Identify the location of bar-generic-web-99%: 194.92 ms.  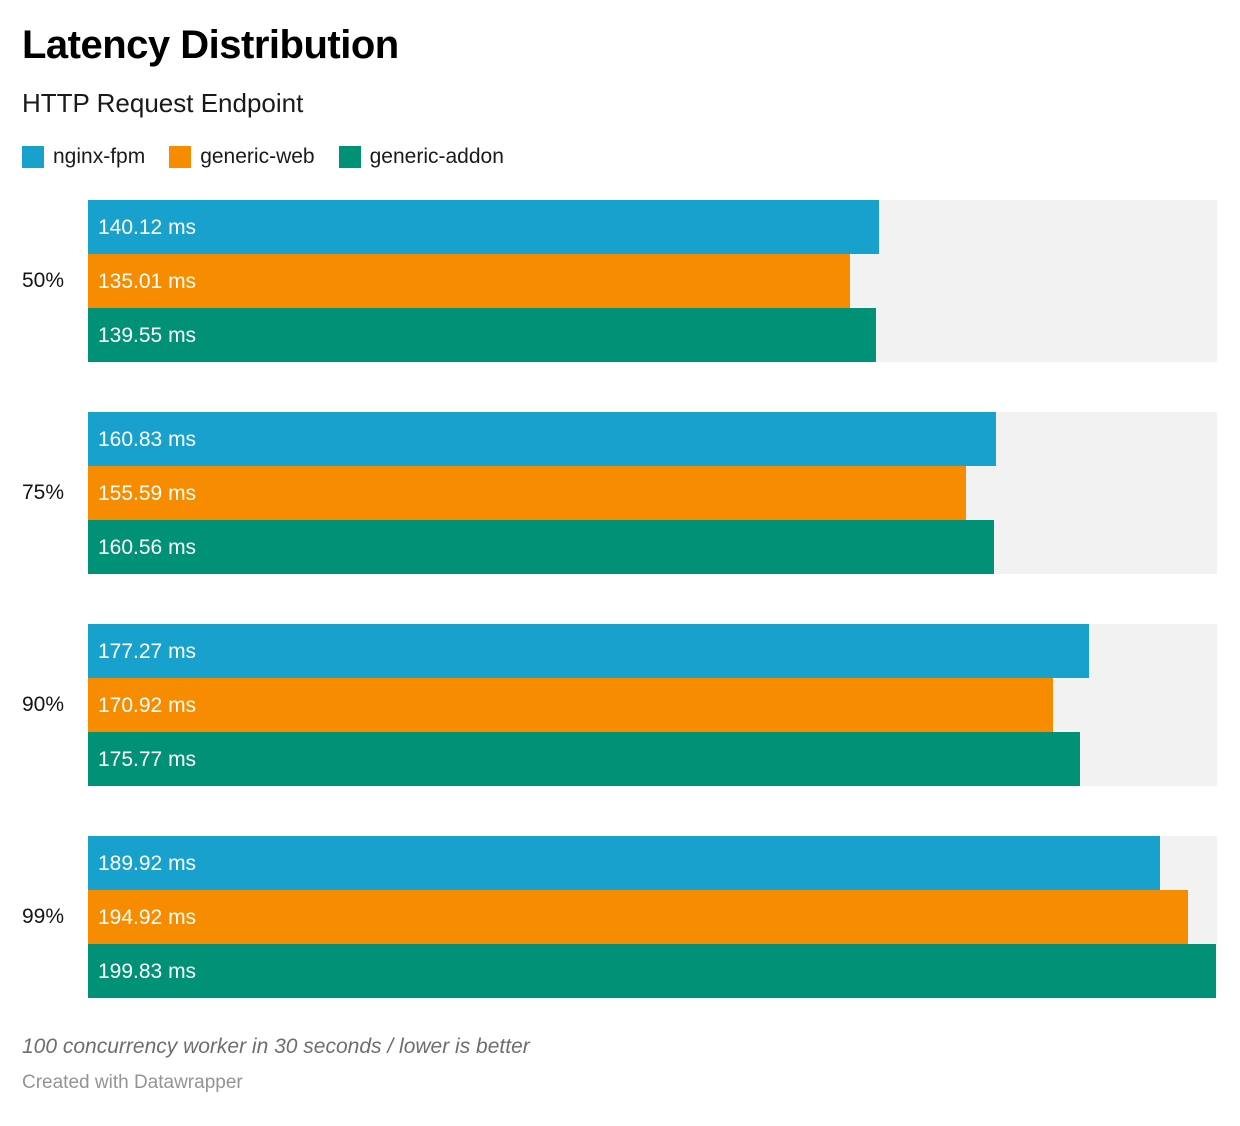
(638, 916).